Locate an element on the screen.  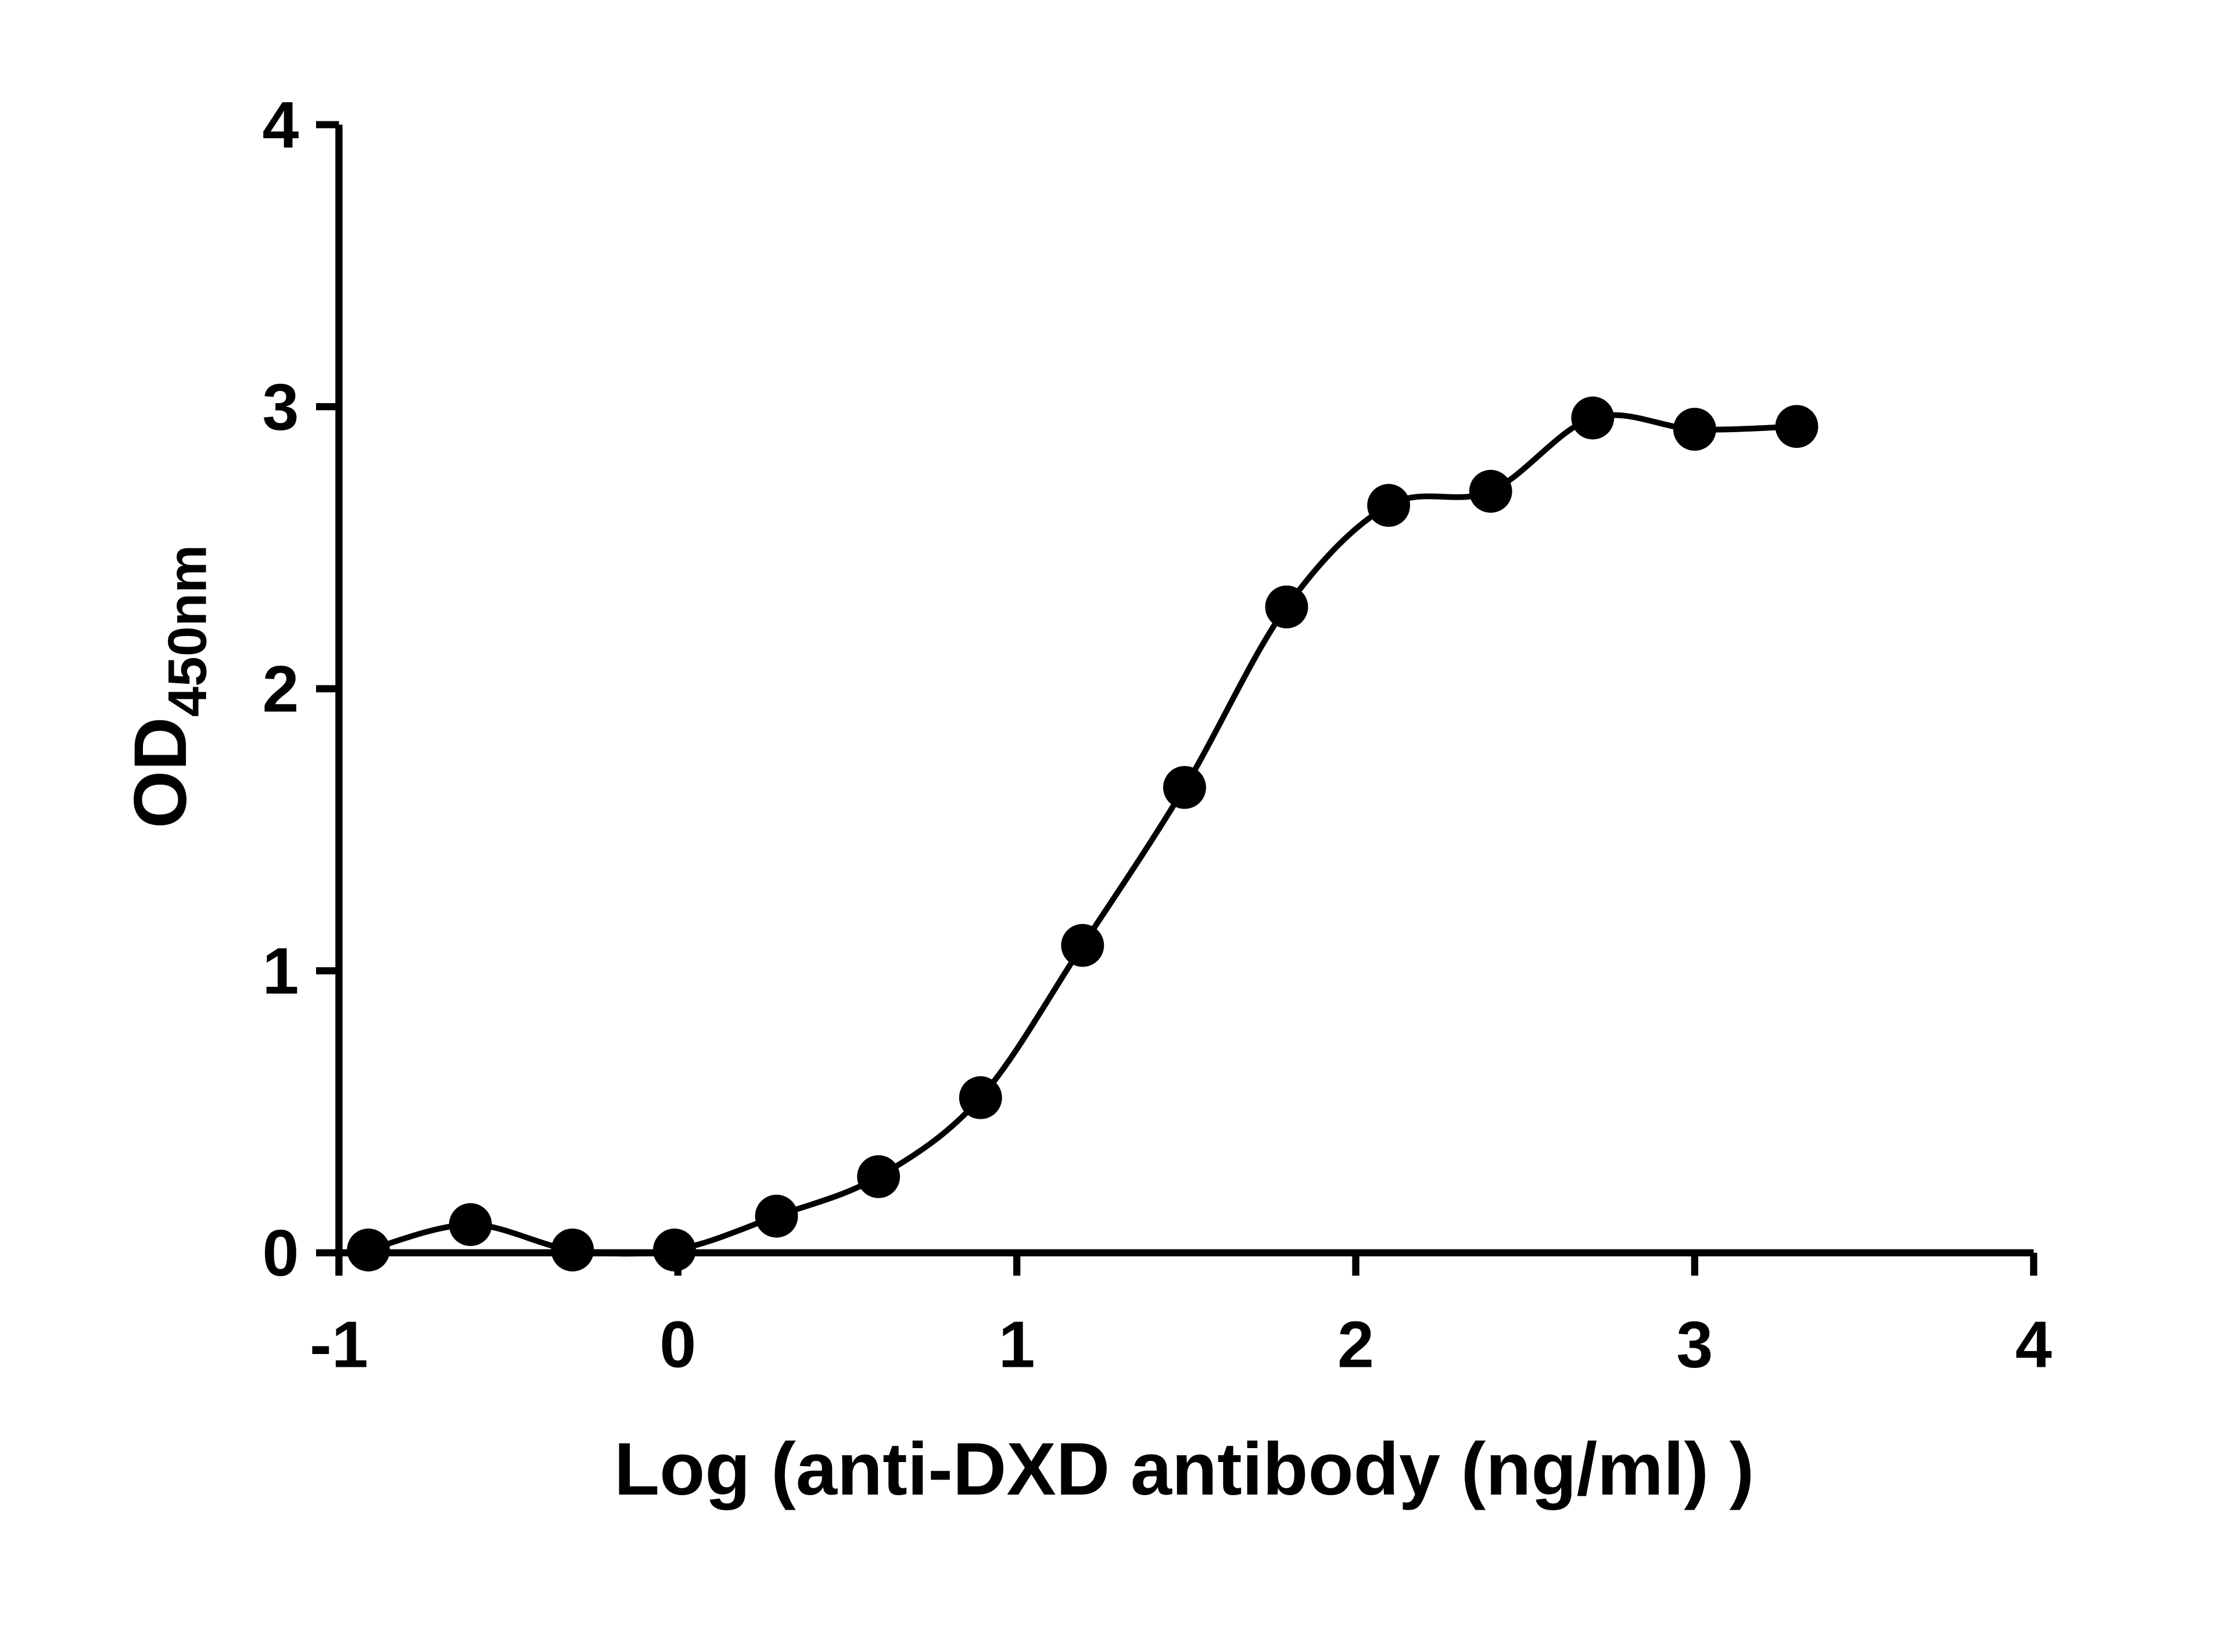
y-axis-label: OD450nm is located at coordinates (168, 687).